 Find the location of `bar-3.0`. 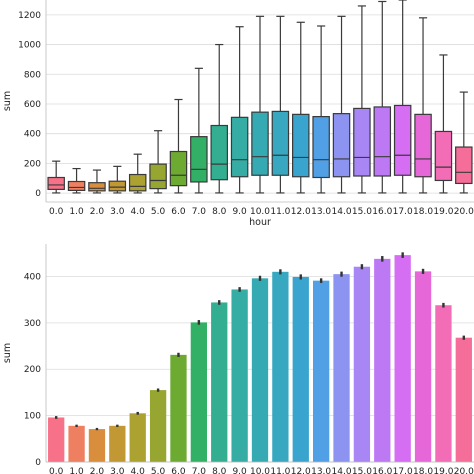

bar-3.0 is located at coordinates (117, 443).